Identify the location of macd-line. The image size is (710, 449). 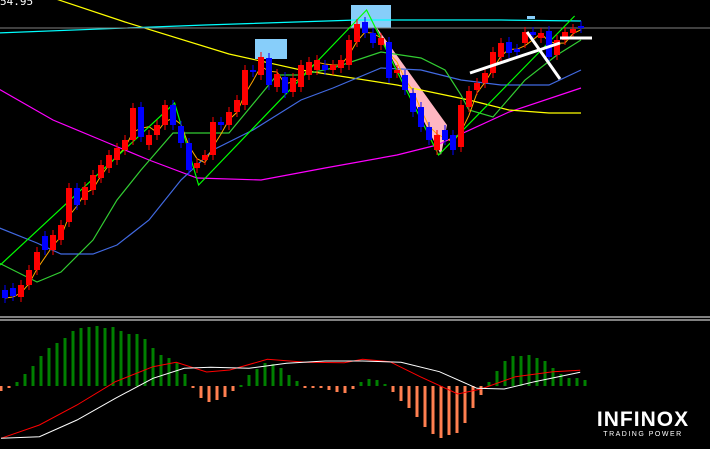
(290, 399).